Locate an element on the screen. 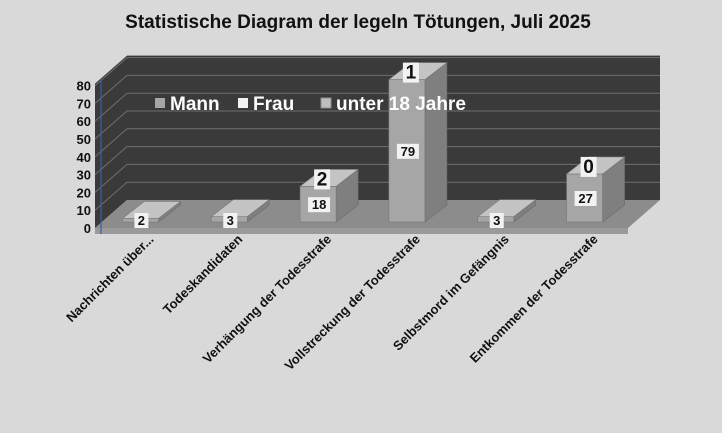  data-label-mann: 79 is located at coordinates (408, 151).